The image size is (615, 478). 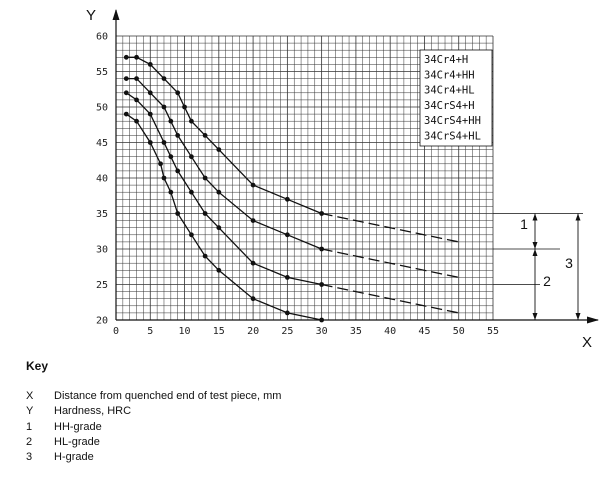 I want to click on x-tick-label: 45, so click(x=424, y=331).